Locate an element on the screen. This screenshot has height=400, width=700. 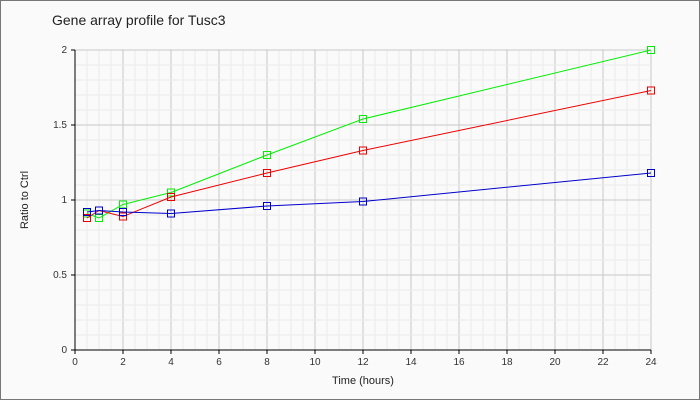
x-tick-label: 18 is located at coordinates (507, 362).